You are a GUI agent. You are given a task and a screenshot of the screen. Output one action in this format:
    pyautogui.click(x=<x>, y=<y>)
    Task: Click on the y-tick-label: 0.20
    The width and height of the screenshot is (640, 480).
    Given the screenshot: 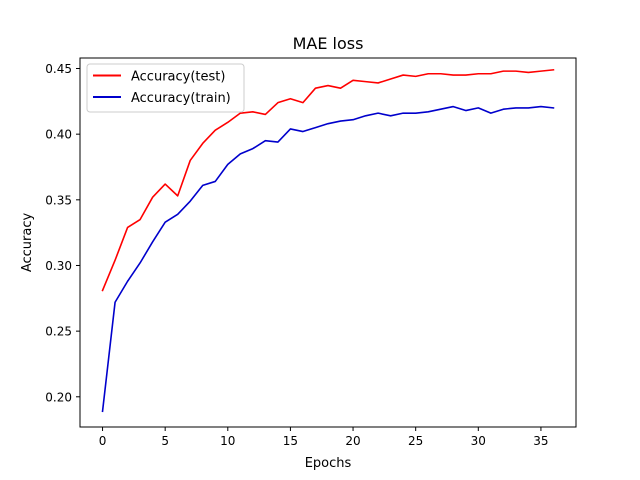 What is the action you would take?
    pyautogui.click(x=58, y=397)
    